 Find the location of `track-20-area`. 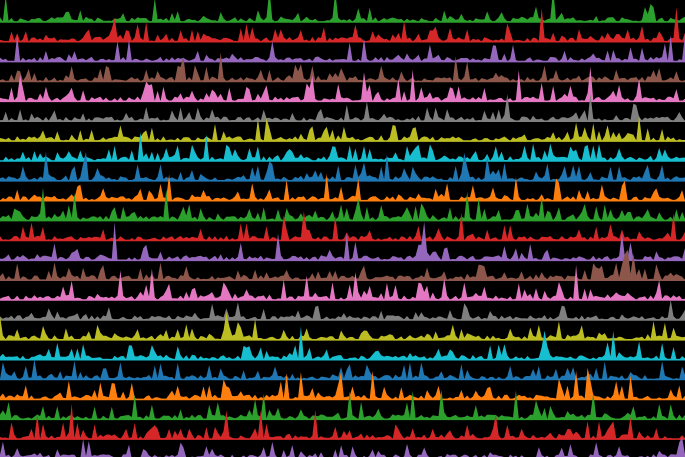

track-20-area is located at coordinates (342, 383).